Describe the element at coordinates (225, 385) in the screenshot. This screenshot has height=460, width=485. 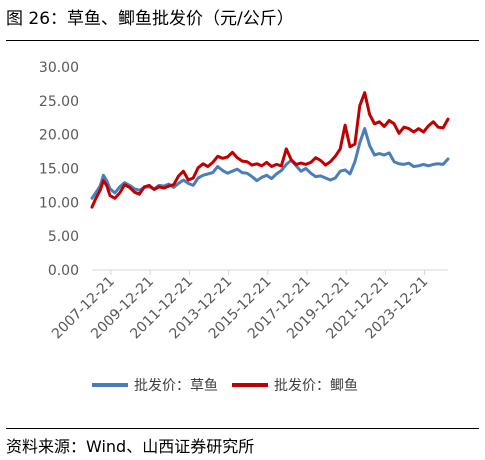
I see `legend: 批发价：草鱼 批发价：鲫鱼` at that location.